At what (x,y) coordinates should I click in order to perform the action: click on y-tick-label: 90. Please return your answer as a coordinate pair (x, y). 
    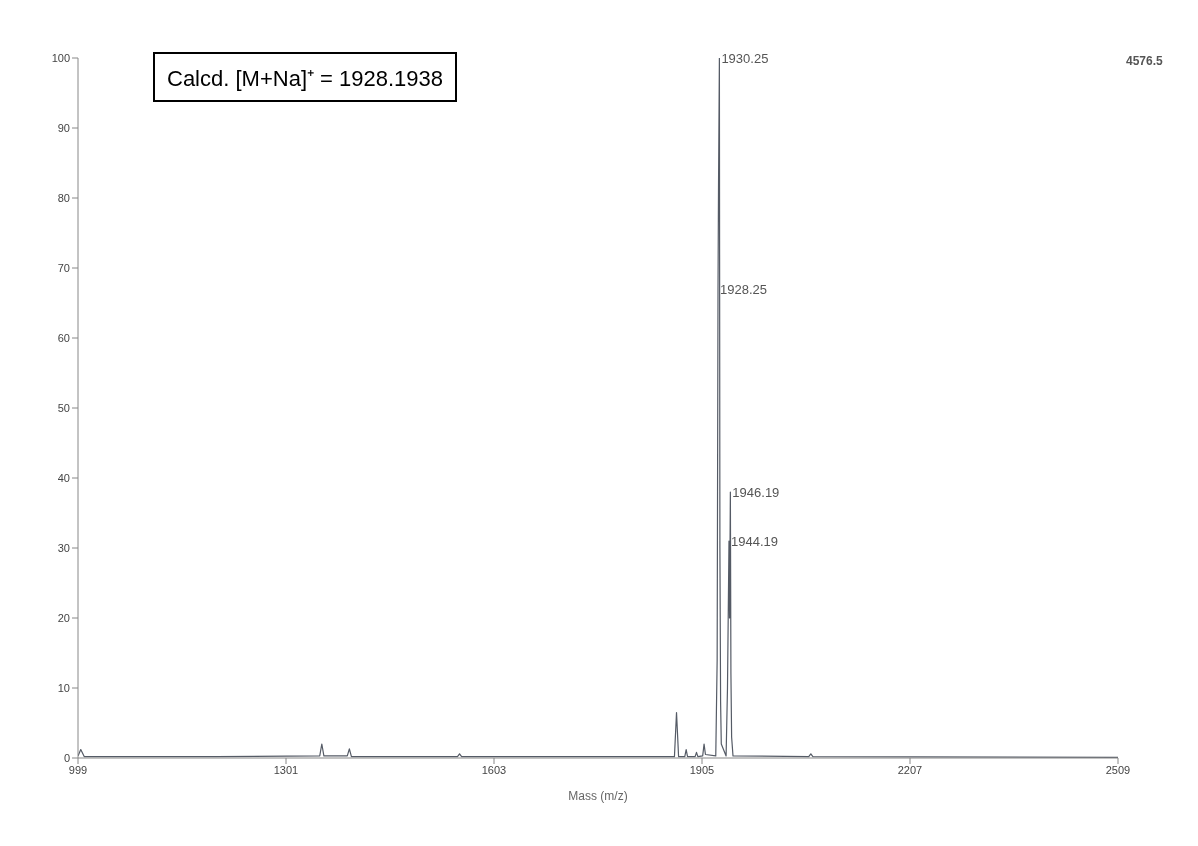
    Looking at the image, I should click on (63, 127).